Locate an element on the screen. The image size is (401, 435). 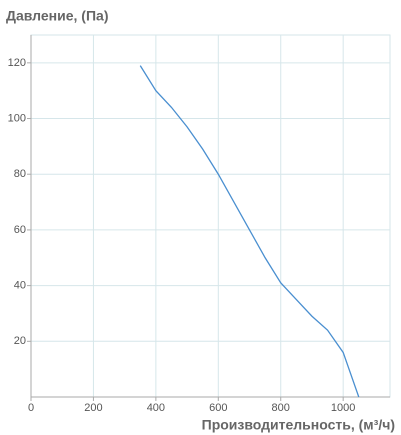
x-tick-label: 1000 is located at coordinates (343, 408).